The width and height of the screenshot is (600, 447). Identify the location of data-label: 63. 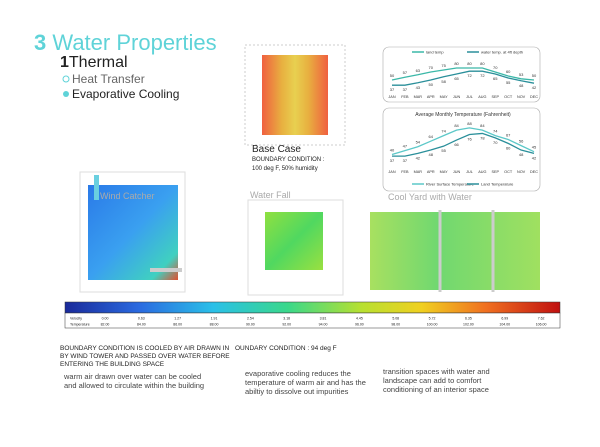
(418, 70).